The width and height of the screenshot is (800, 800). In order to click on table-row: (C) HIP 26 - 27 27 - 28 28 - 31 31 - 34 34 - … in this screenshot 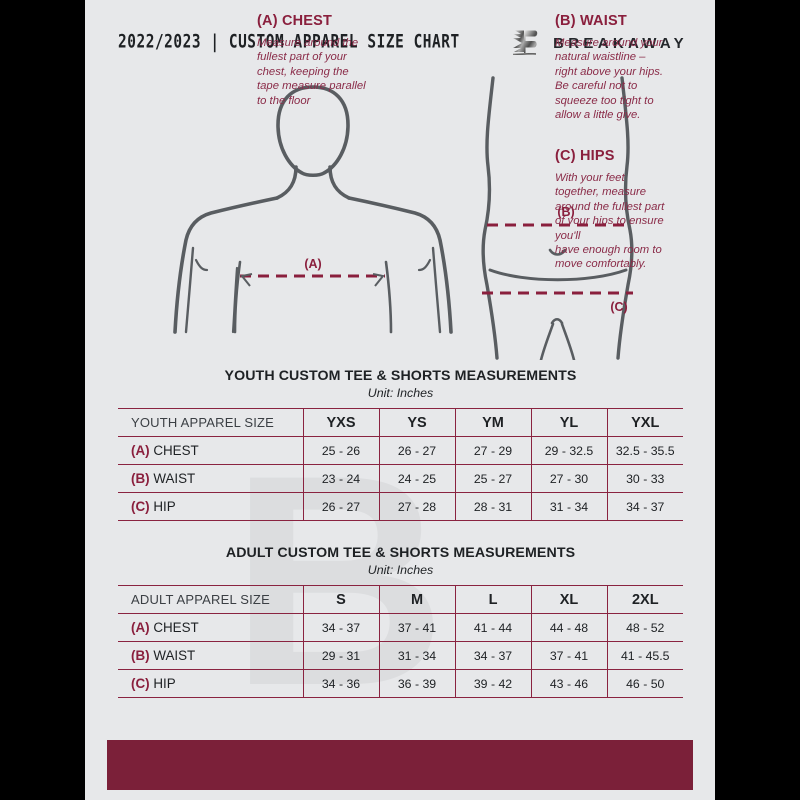, I will do `click(400, 506)`.